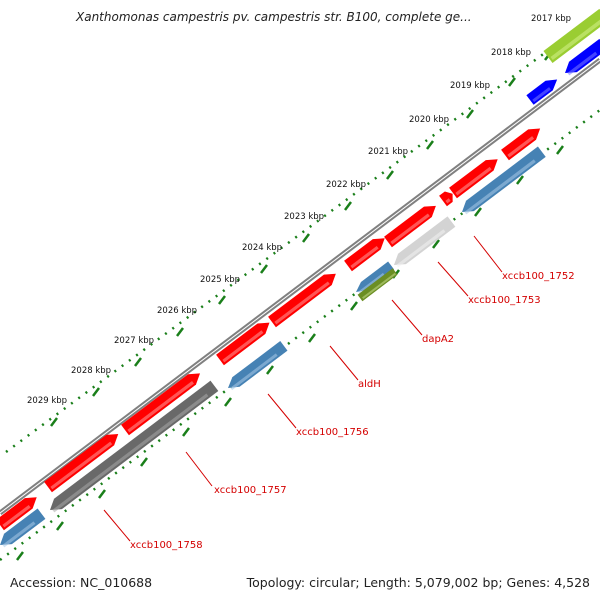 This screenshot has height=600, width=600. Describe the element at coordinates (470, 86) in the screenshot. I see `ruler-label: 2019 kbp` at that location.